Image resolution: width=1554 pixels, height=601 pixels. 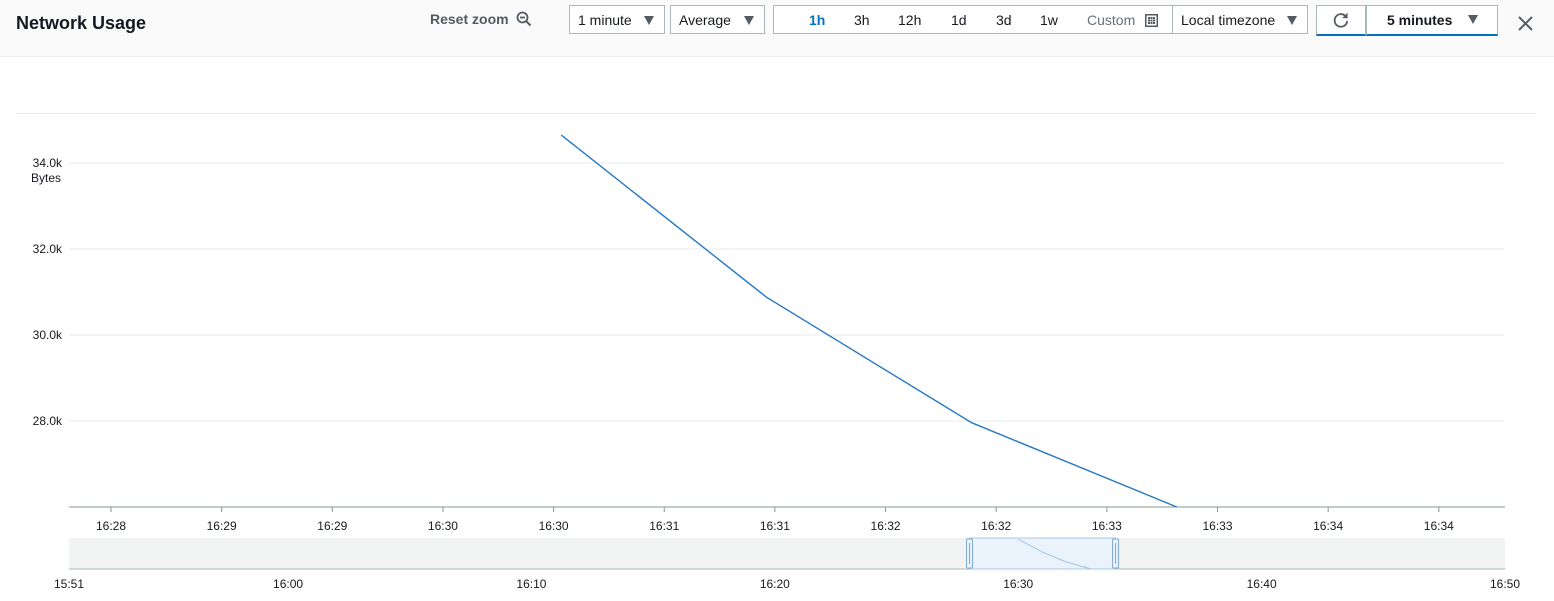 What do you see at coordinates (705, 20) in the screenshot?
I see `statistic-value: Average` at bounding box center [705, 20].